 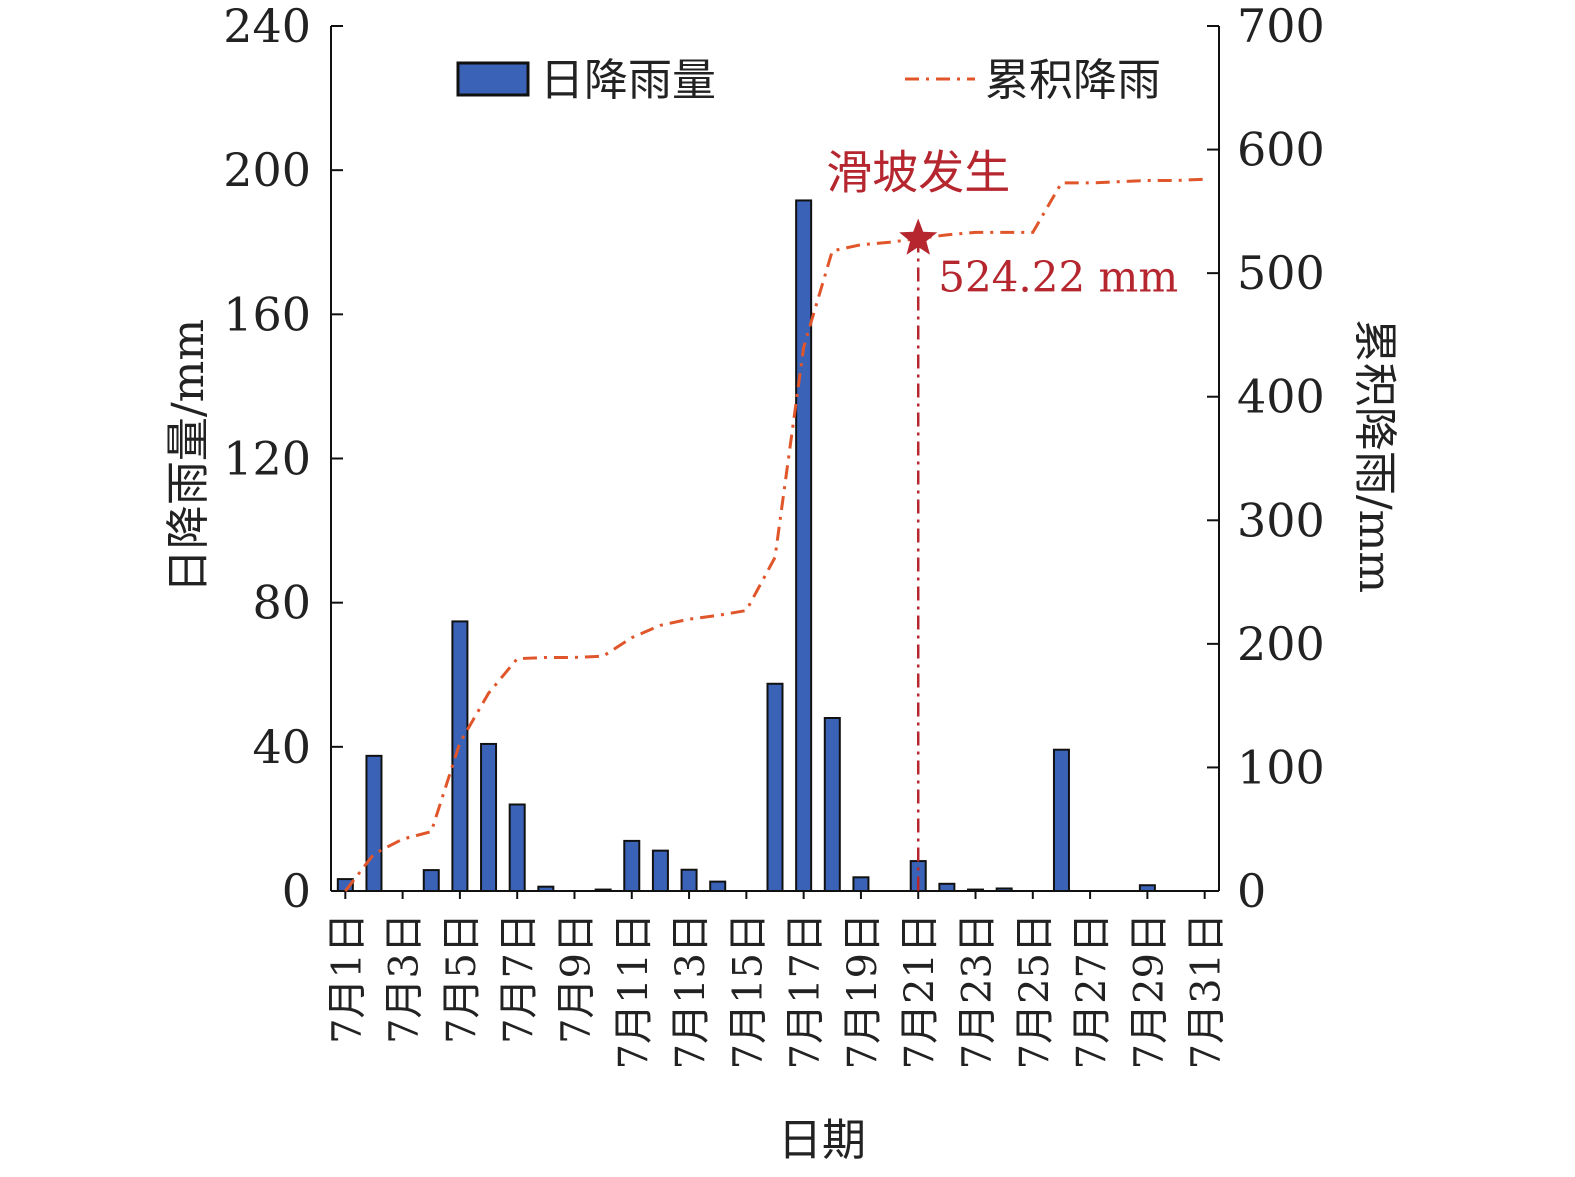 I want to click on x-tick-label: 7月29日, so click(x=1149, y=991).